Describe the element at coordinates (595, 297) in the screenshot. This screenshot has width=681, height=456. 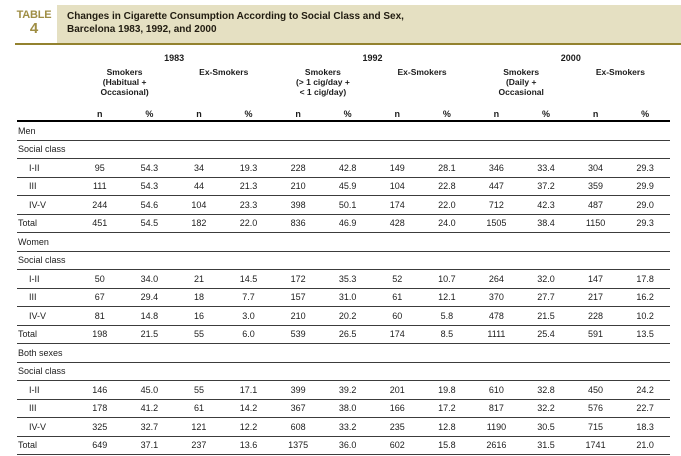
I see `value-cell: 217` at that location.